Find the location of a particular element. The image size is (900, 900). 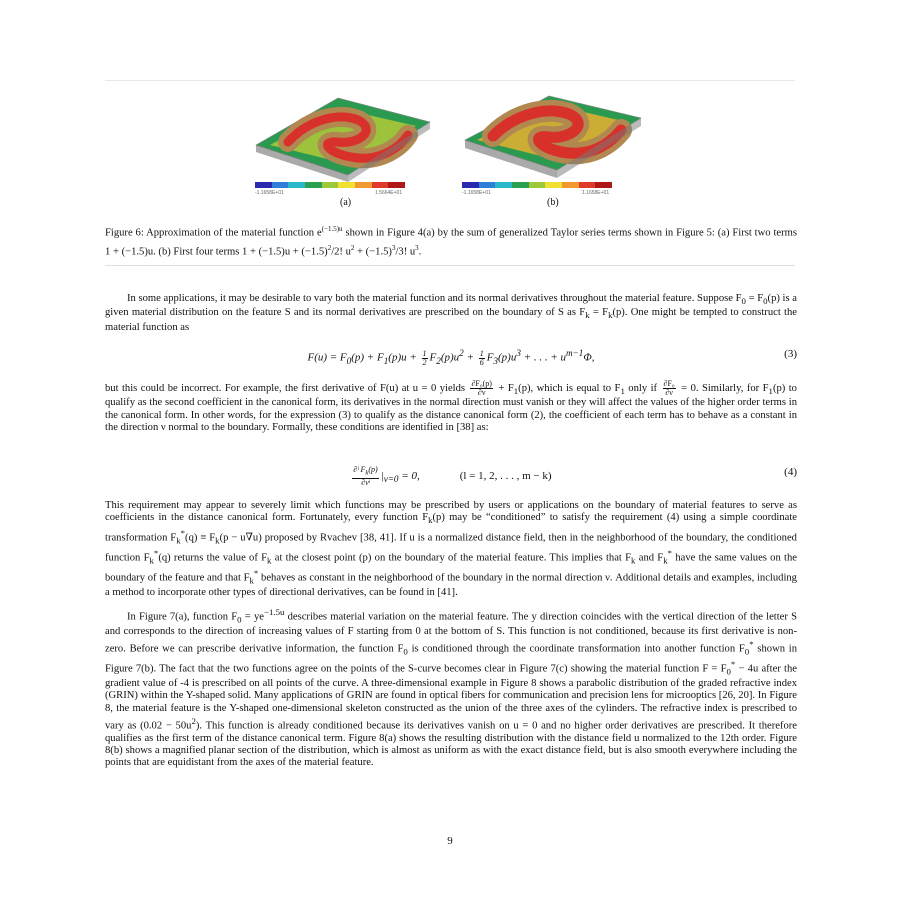

colorbar-b-max-label: 1.1658E+01 is located at coordinates (596, 193).